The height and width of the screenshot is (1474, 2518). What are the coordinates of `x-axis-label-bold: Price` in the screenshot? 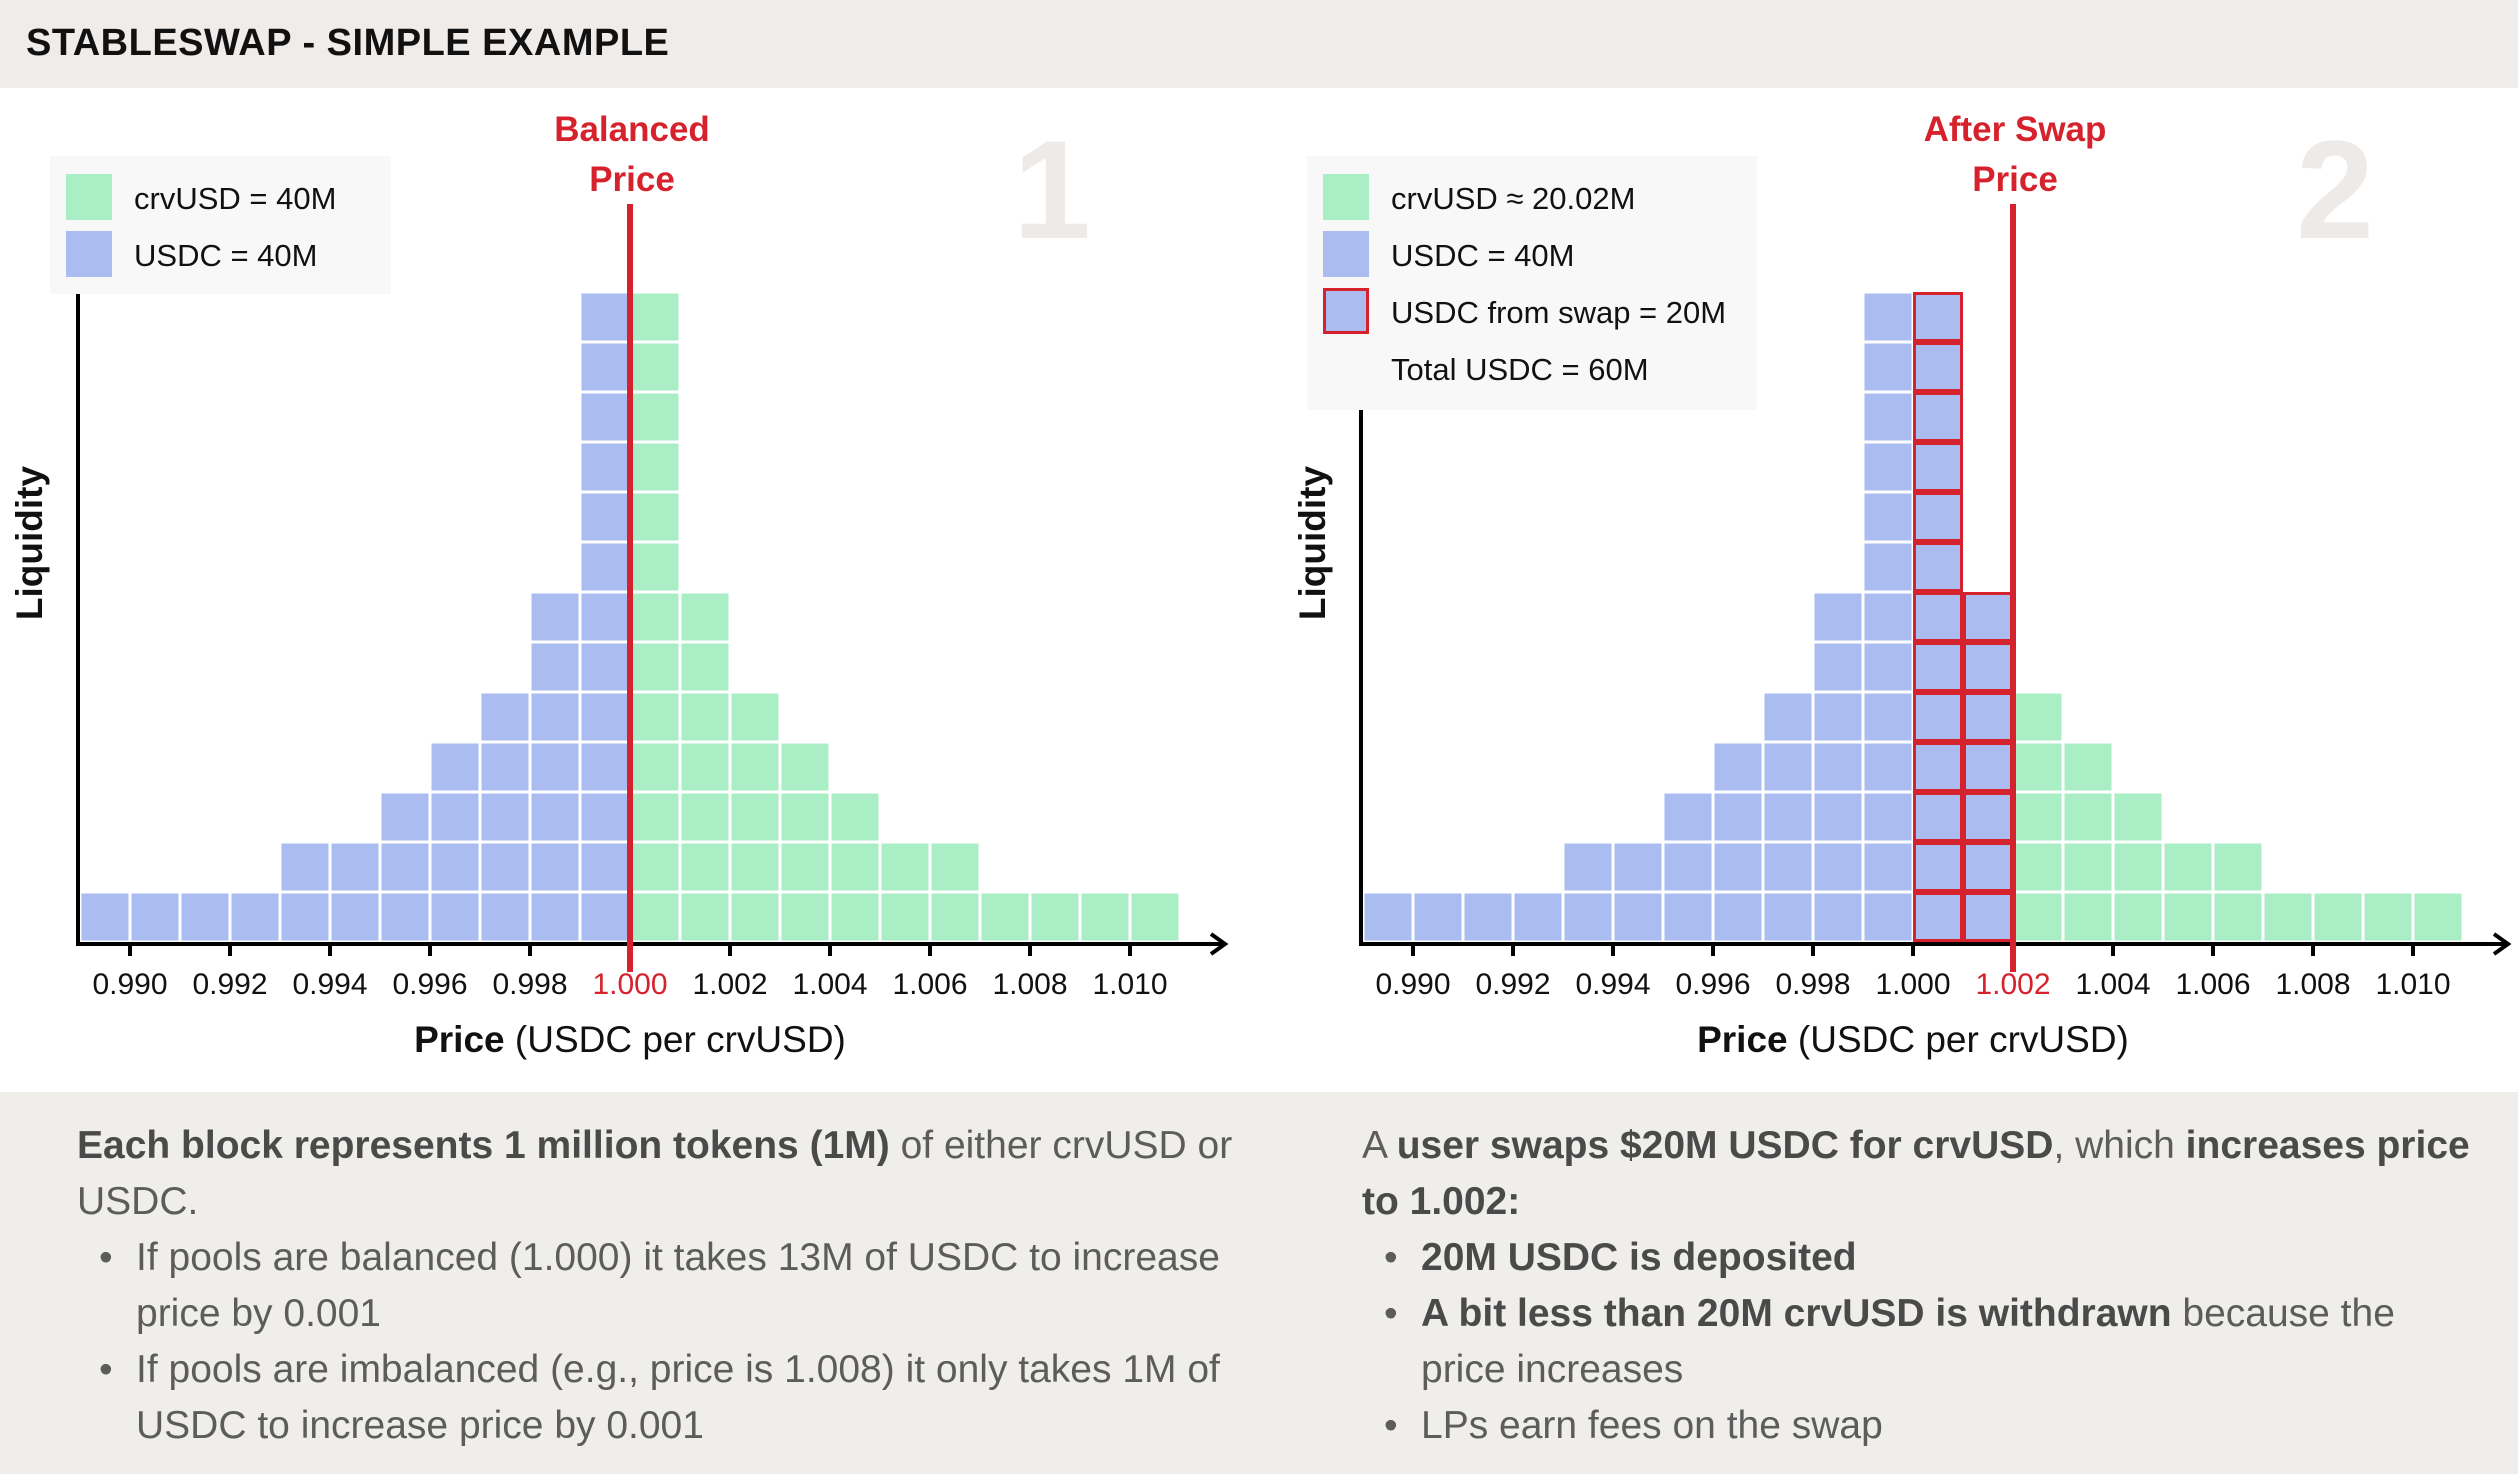 It's located at (459, 1039).